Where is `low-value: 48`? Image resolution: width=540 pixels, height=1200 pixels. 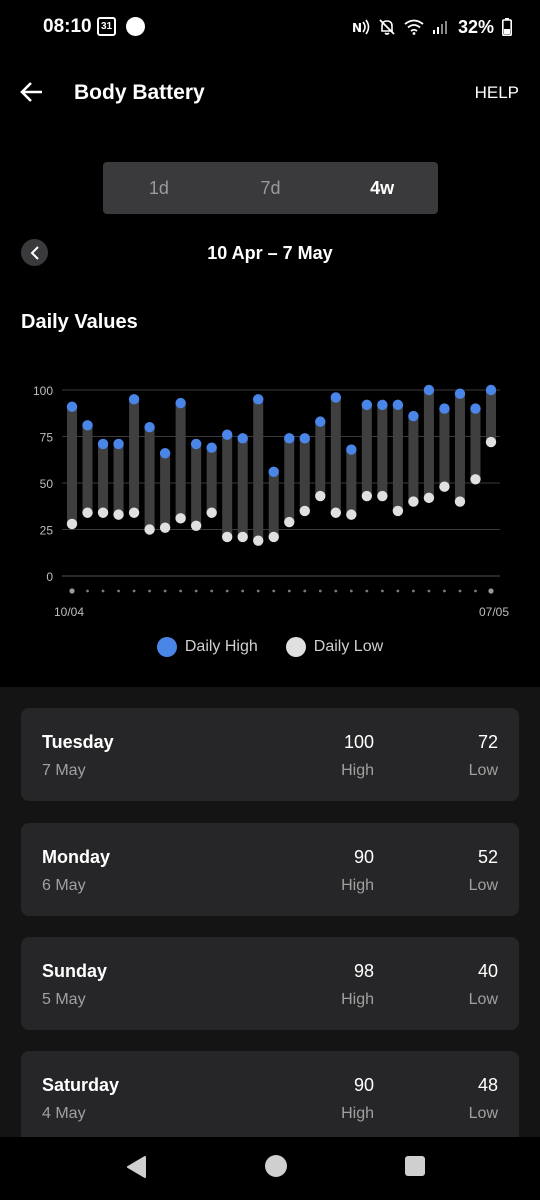 low-value: 48 is located at coordinates (487, 1085).